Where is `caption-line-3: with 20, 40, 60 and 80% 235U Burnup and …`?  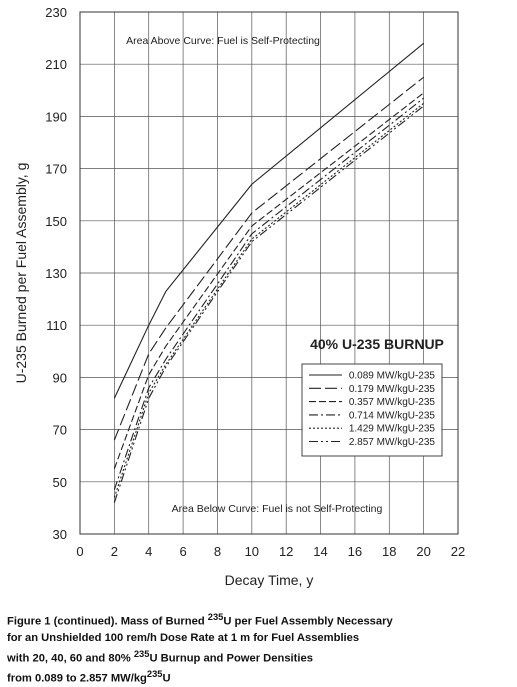 caption-line-3: with 20, 40, 60 and 80% 235U Burnup and … is located at coordinates (160, 656).